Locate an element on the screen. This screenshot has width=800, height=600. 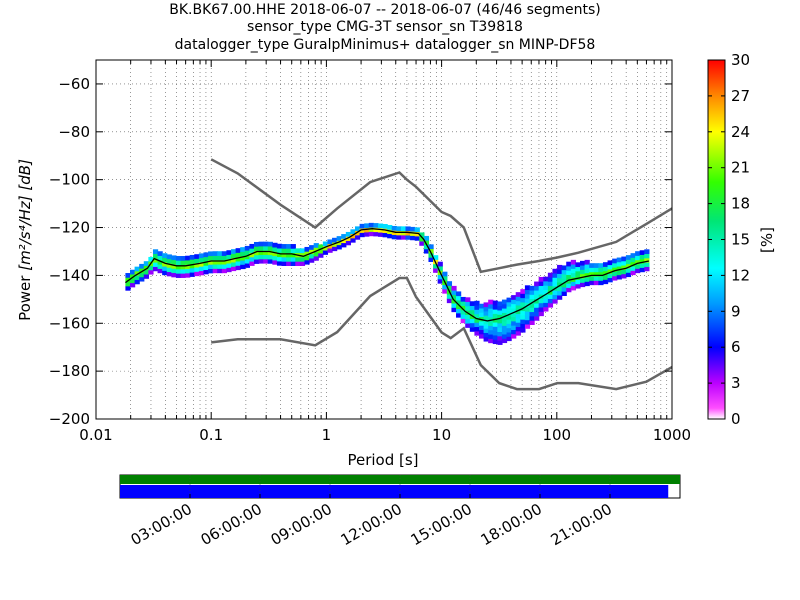
y-tick-label: −60 is located at coordinates (74, 84).